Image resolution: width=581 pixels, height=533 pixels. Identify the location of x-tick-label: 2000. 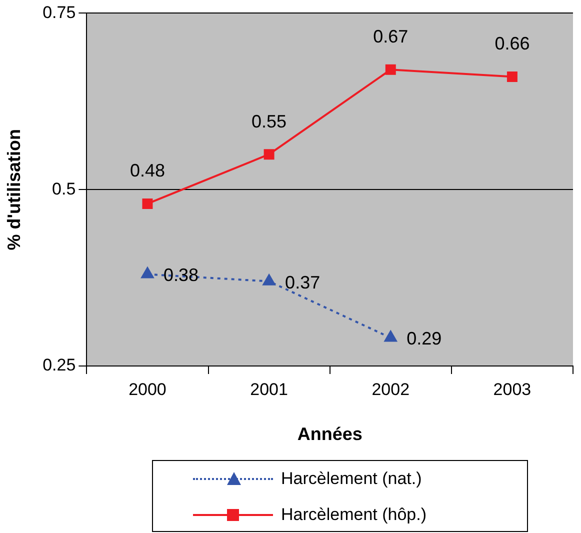
(147, 389).